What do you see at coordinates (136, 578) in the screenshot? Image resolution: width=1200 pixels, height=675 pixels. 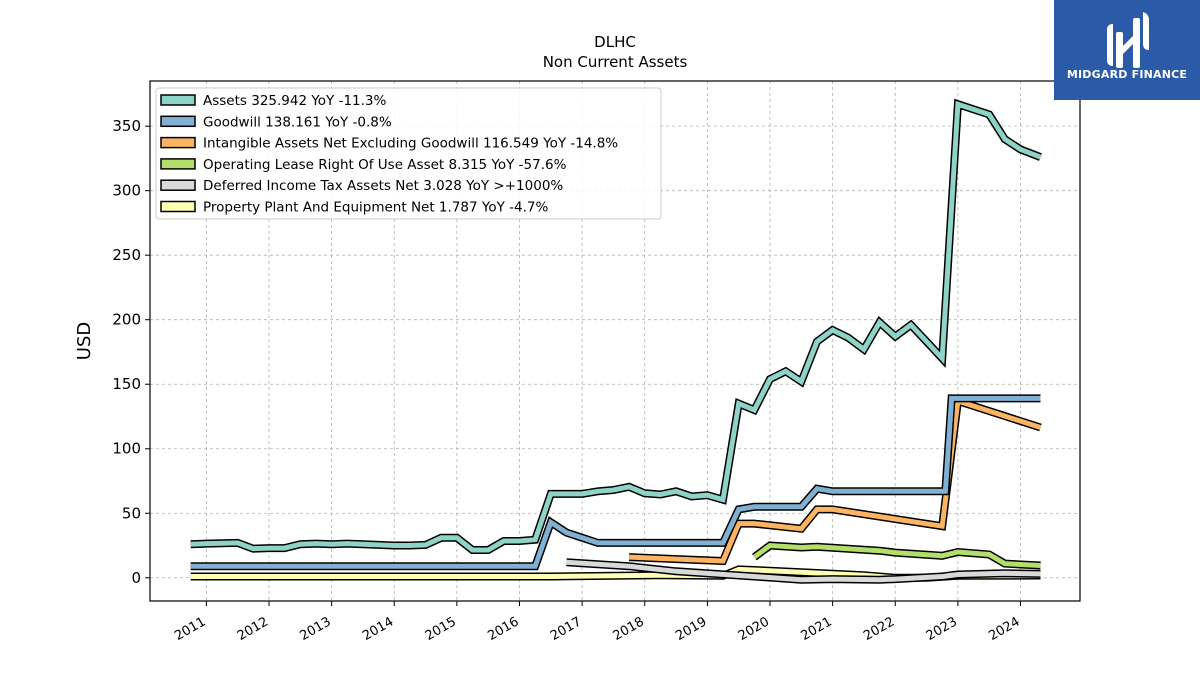 I see `y-tick-label: 0` at bounding box center [136, 578].